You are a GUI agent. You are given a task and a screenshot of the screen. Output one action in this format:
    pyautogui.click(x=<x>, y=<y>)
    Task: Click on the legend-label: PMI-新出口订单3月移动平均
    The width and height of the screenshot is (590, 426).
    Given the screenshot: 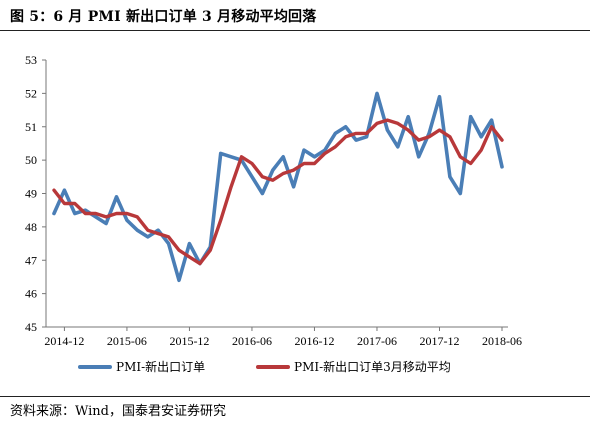 What is the action you would take?
    pyautogui.click(x=372, y=366)
    